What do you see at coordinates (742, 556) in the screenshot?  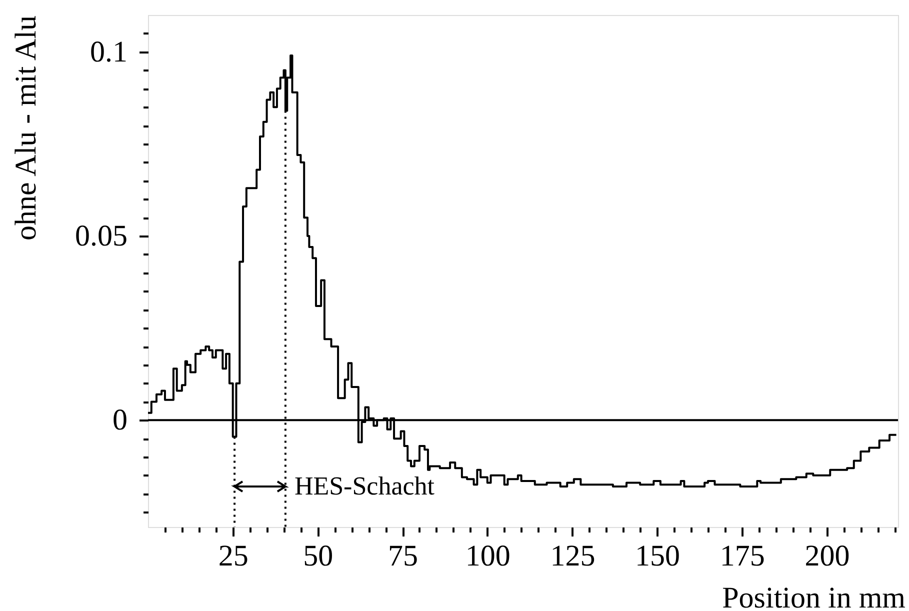 I see `x-tick-label: 175` at bounding box center [742, 556].